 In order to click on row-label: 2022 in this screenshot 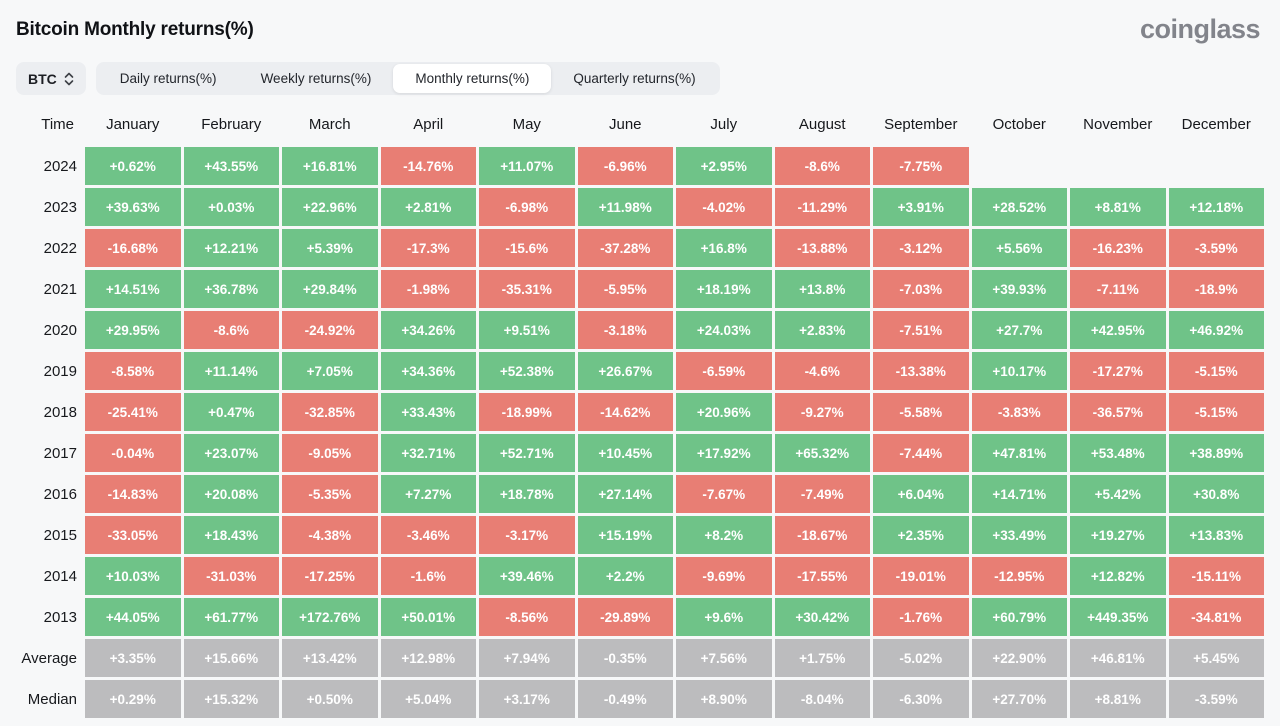, I will do `click(60, 248)`.